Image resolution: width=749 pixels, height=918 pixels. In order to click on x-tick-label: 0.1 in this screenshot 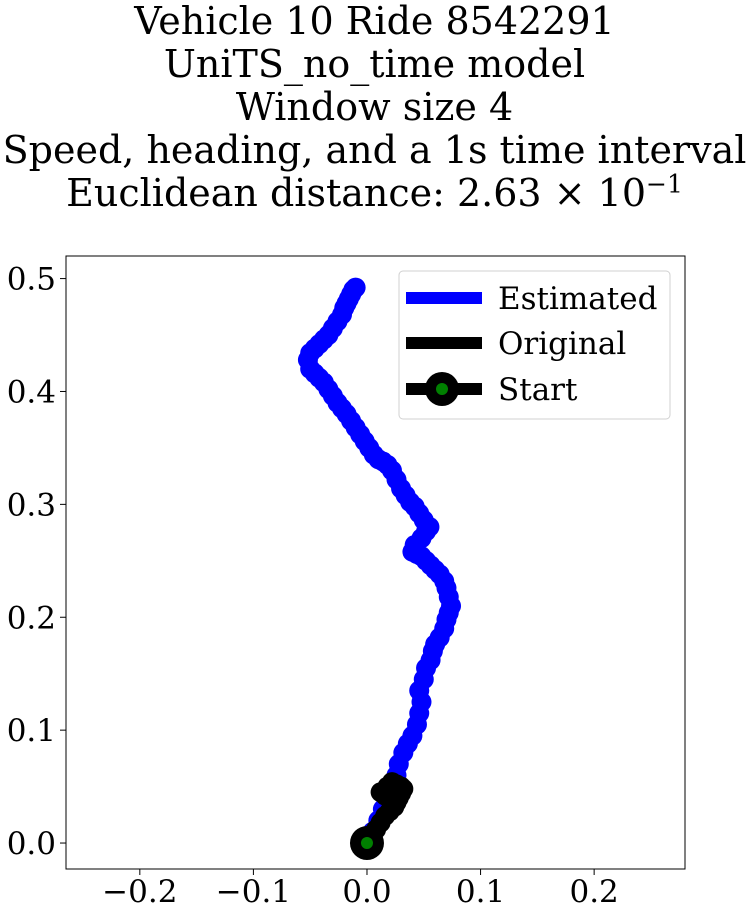, I will do `click(480, 892)`.